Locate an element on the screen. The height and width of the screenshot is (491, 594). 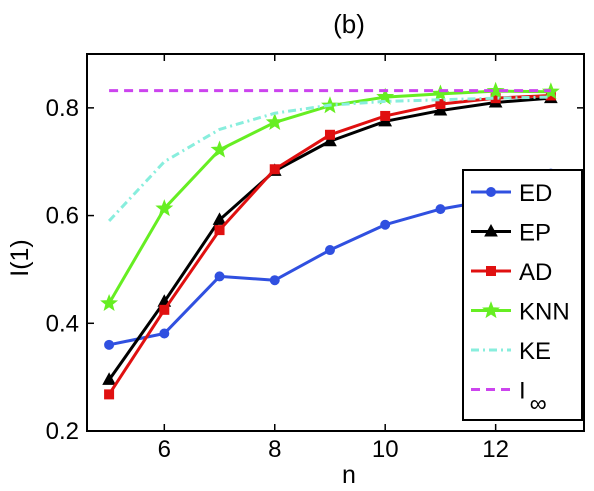
y-tick-label: 0.8 is located at coordinates (62, 108).